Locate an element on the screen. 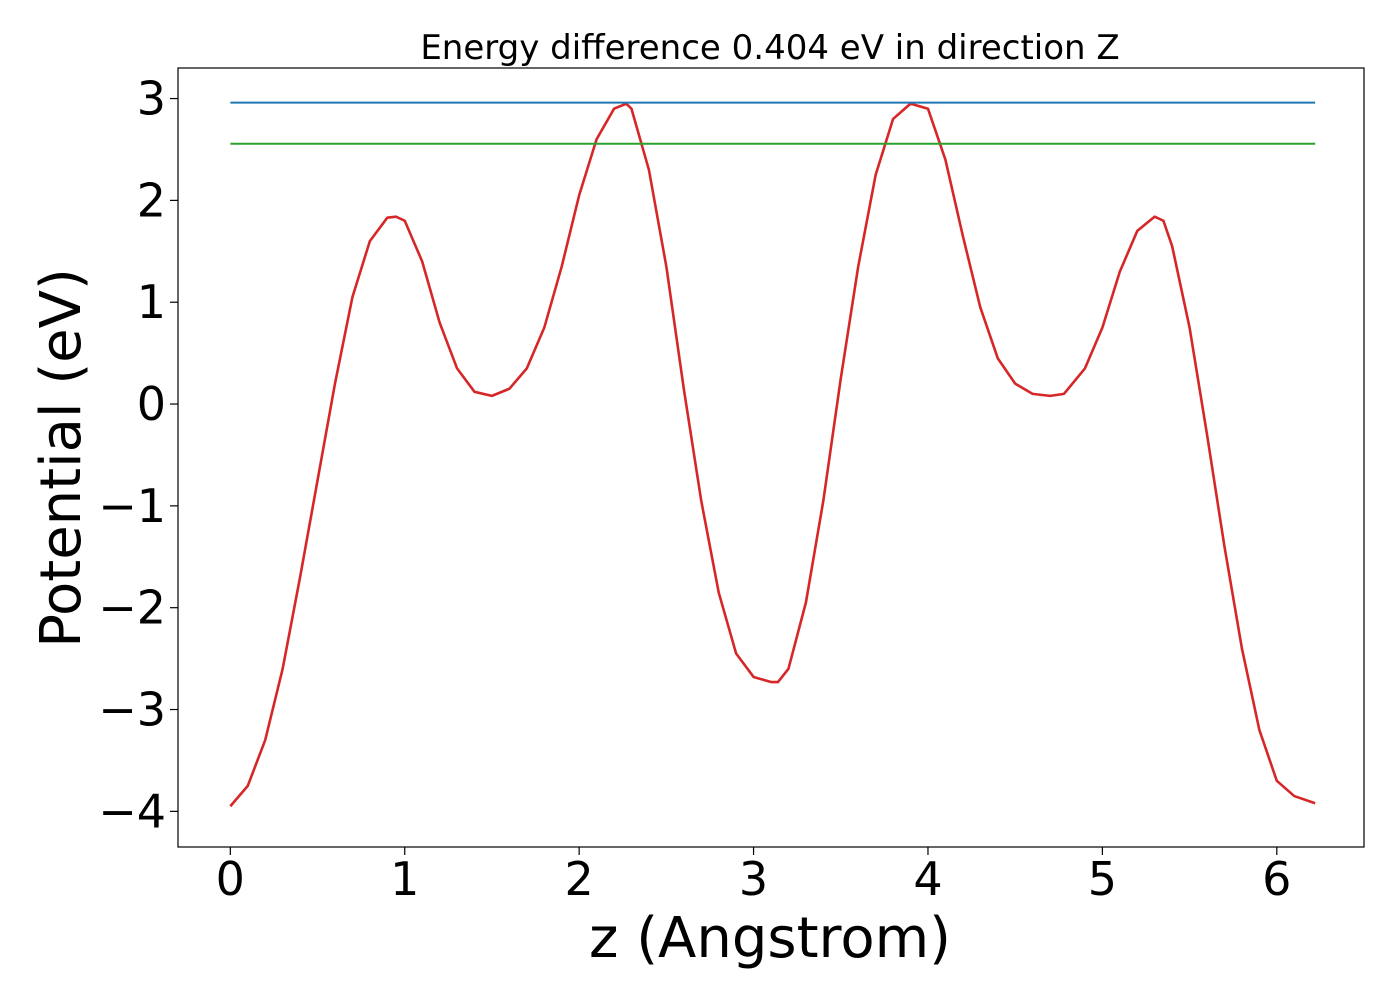 This screenshot has width=1400, height=1000. x-tick-label: 5 is located at coordinates (1102, 879).